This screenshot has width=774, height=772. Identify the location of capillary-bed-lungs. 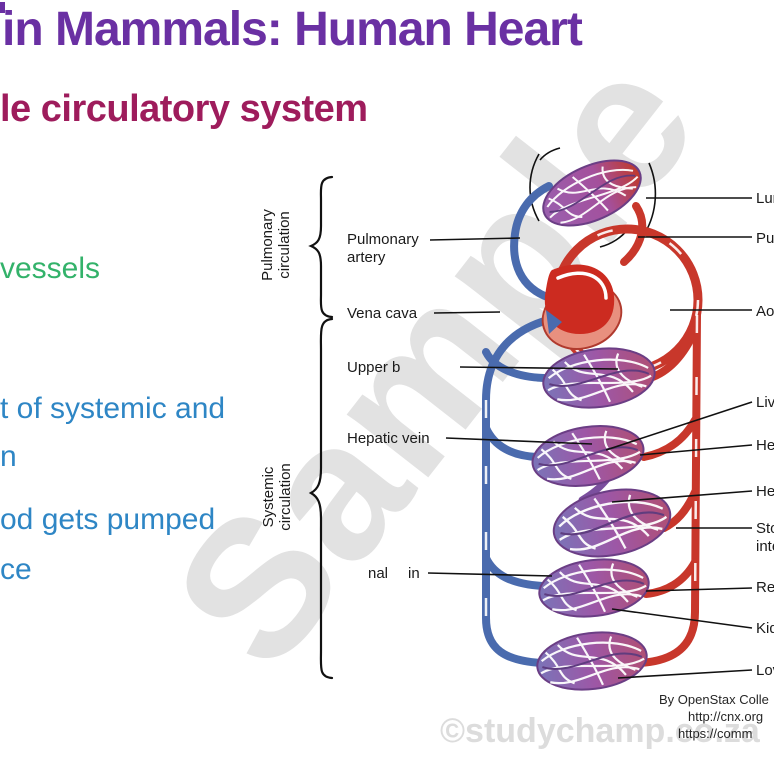
(592, 193).